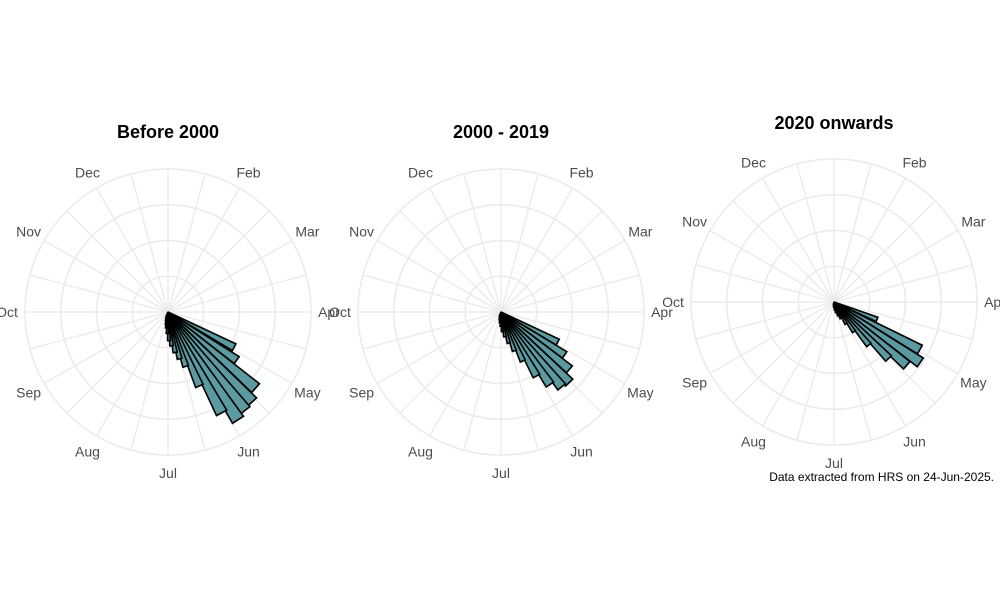 The width and height of the screenshot is (1000, 600). I want to click on data-source-caption: Data extracted from HRS on 24-Jun-2025., so click(881, 477).